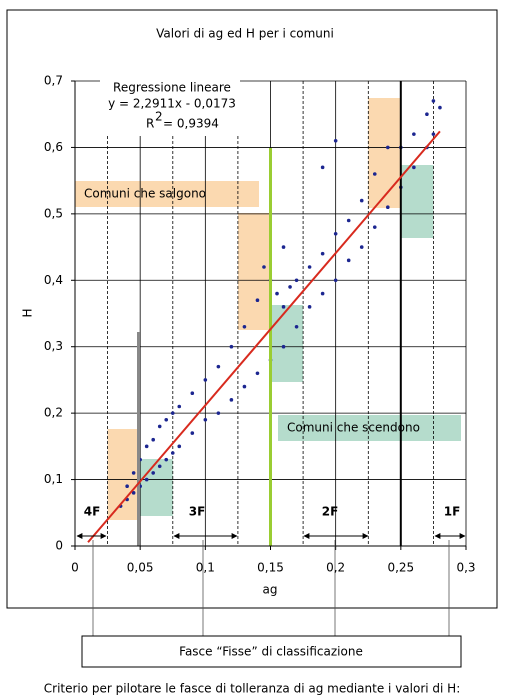  What do you see at coordinates (150, 124) in the screenshot?
I see `r2-symbol: R` at bounding box center [150, 124].